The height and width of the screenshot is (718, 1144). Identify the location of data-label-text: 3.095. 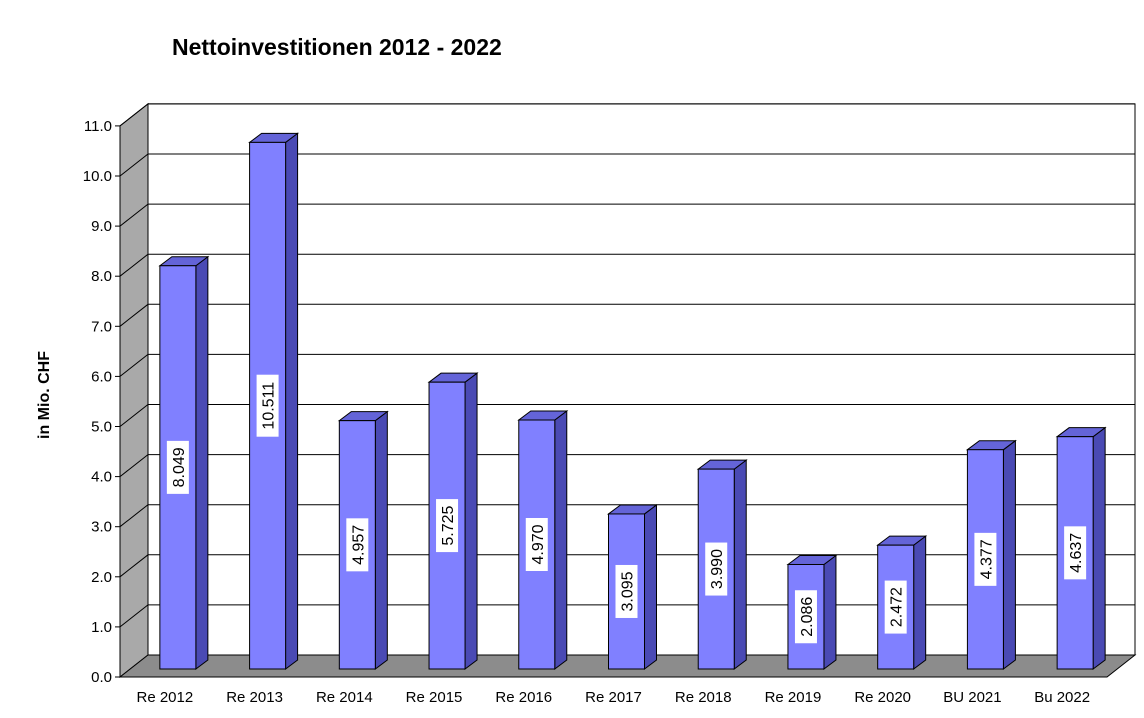
(628, 591).